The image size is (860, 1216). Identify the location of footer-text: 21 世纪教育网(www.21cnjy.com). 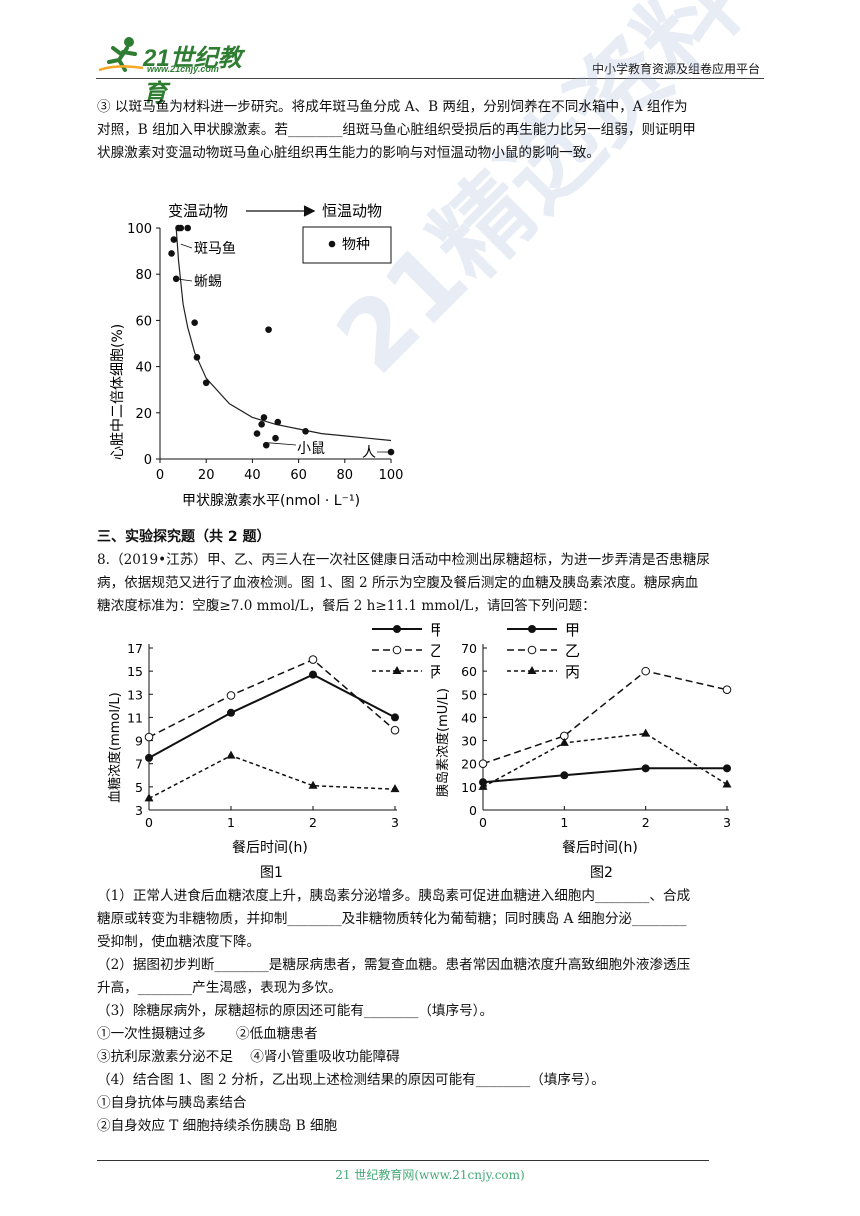
(430, 1175).